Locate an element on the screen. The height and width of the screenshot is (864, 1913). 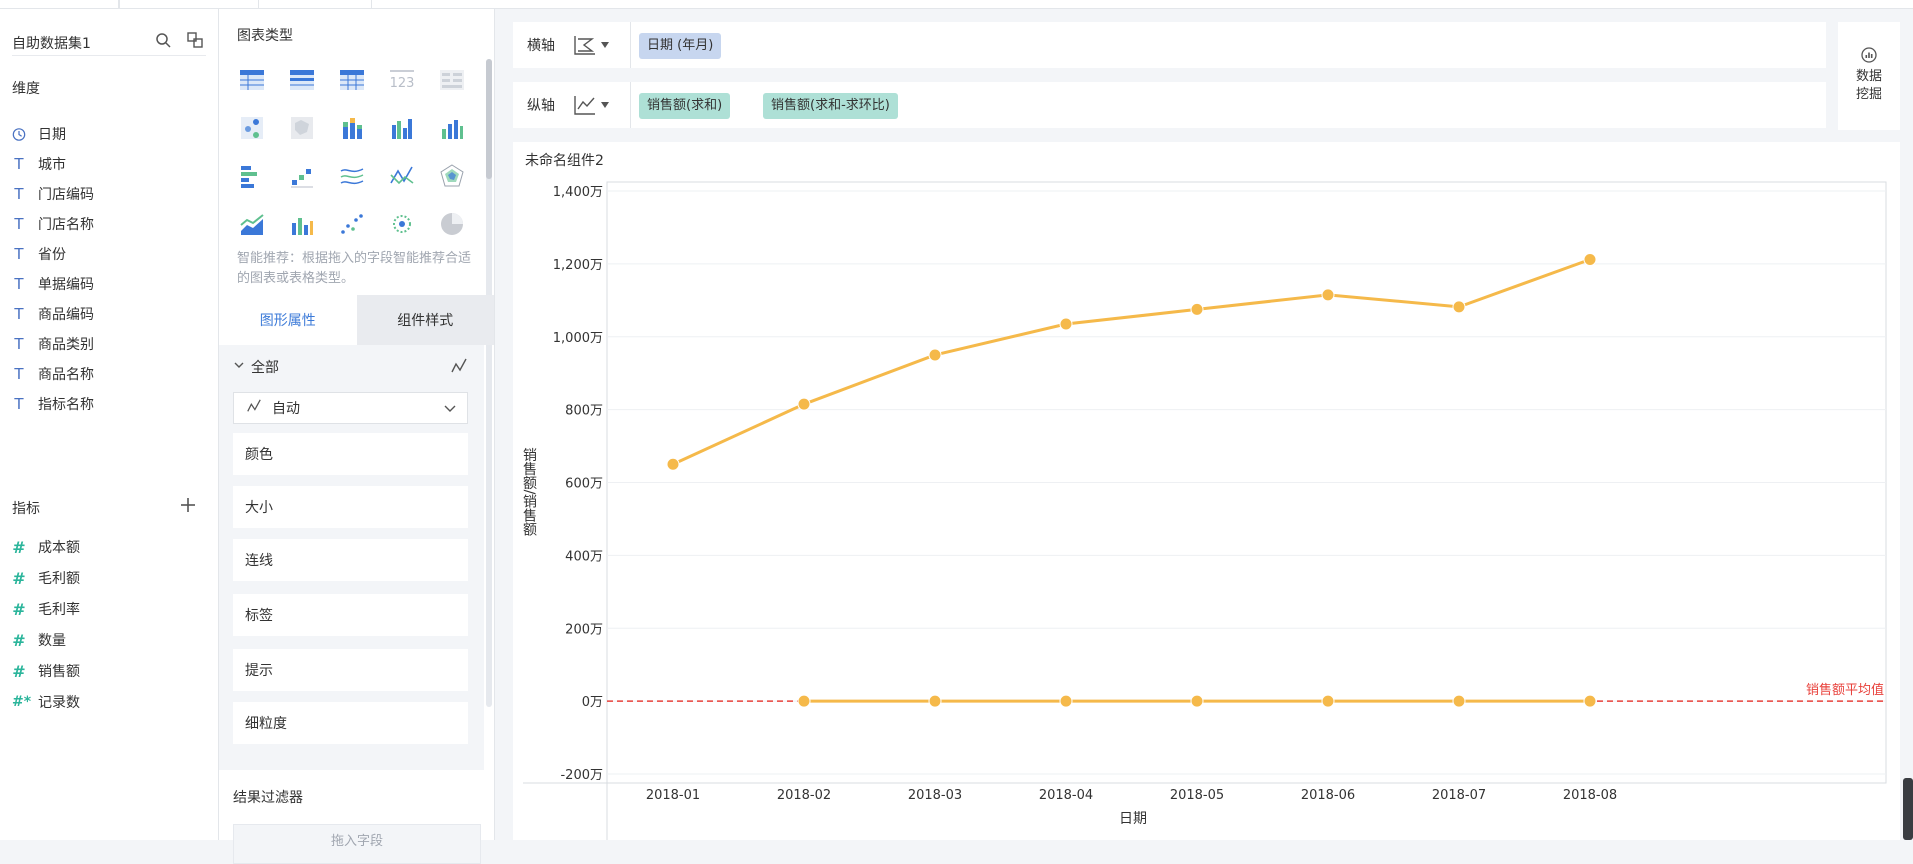
x-tick-label: 2018-08 is located at coordinates (1590, 795).